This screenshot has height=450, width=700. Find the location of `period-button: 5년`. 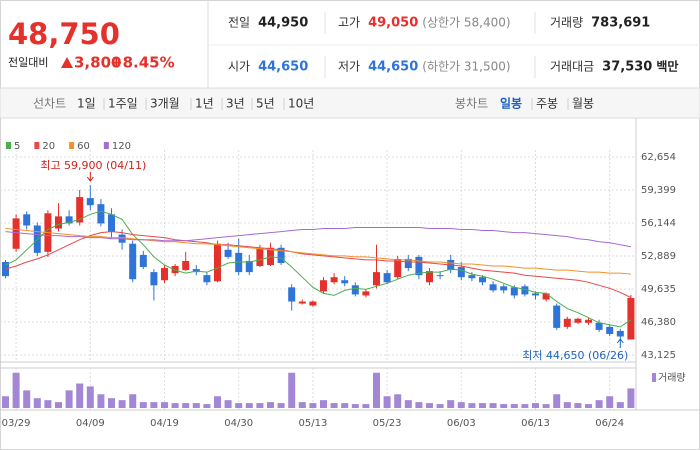

period-button: 5년 is located at coordinates (265, 104).